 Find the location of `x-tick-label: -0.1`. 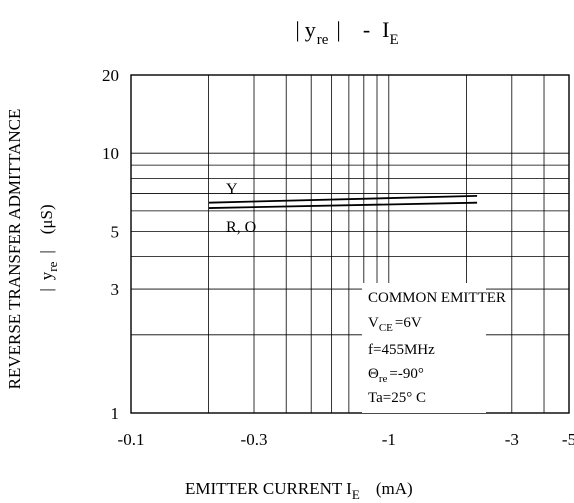

x-tick-label: -0.1 is located at coordinates (131, 439).